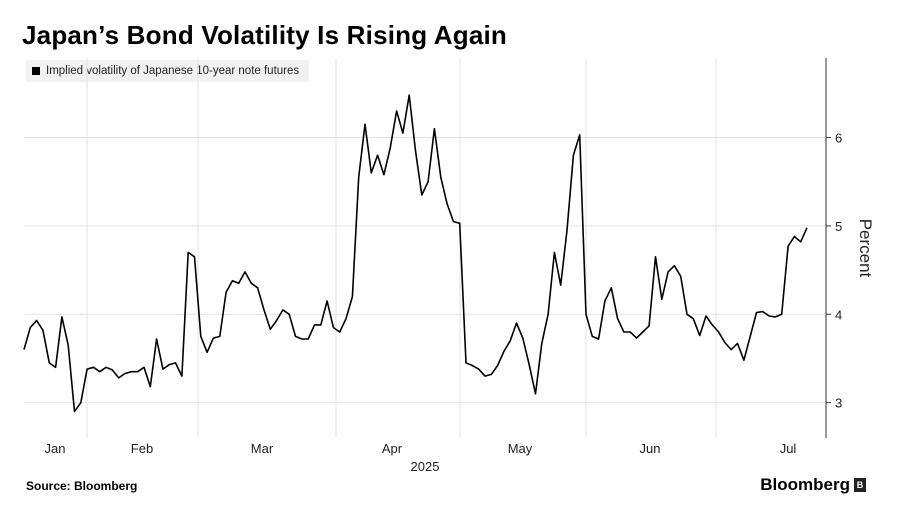 This screenshot has height=518, width=900. What do you see at coordinates (838, 314) in the screenshot?
I see `y-tick-label: 4` at bounding box center [838, 314].